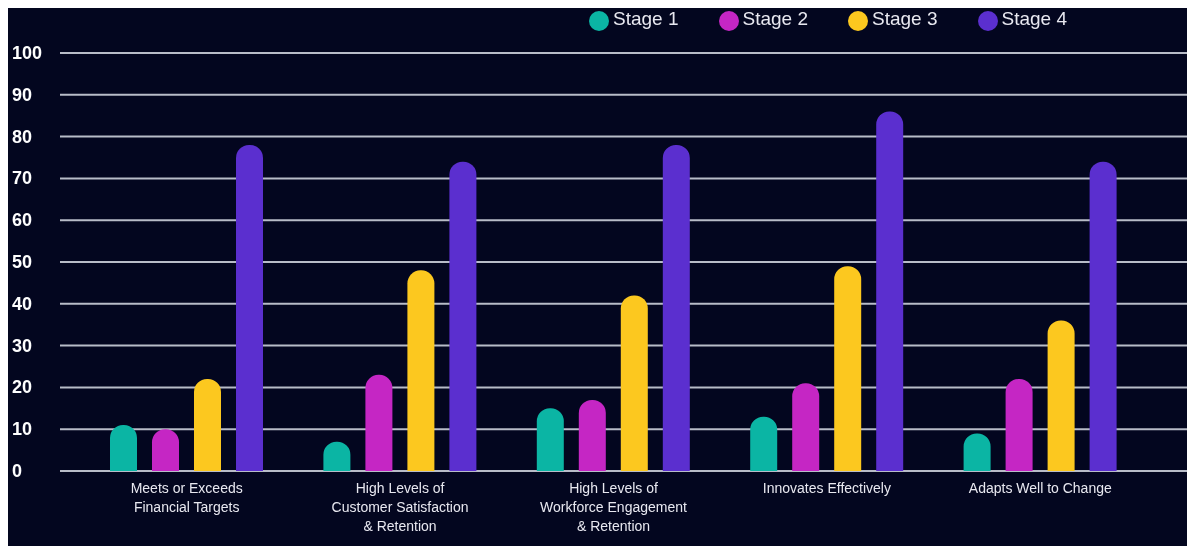 The width and height of the screenshot is (1195, 554). I want to click on legend-label: Stage 2, so click(775, 18).